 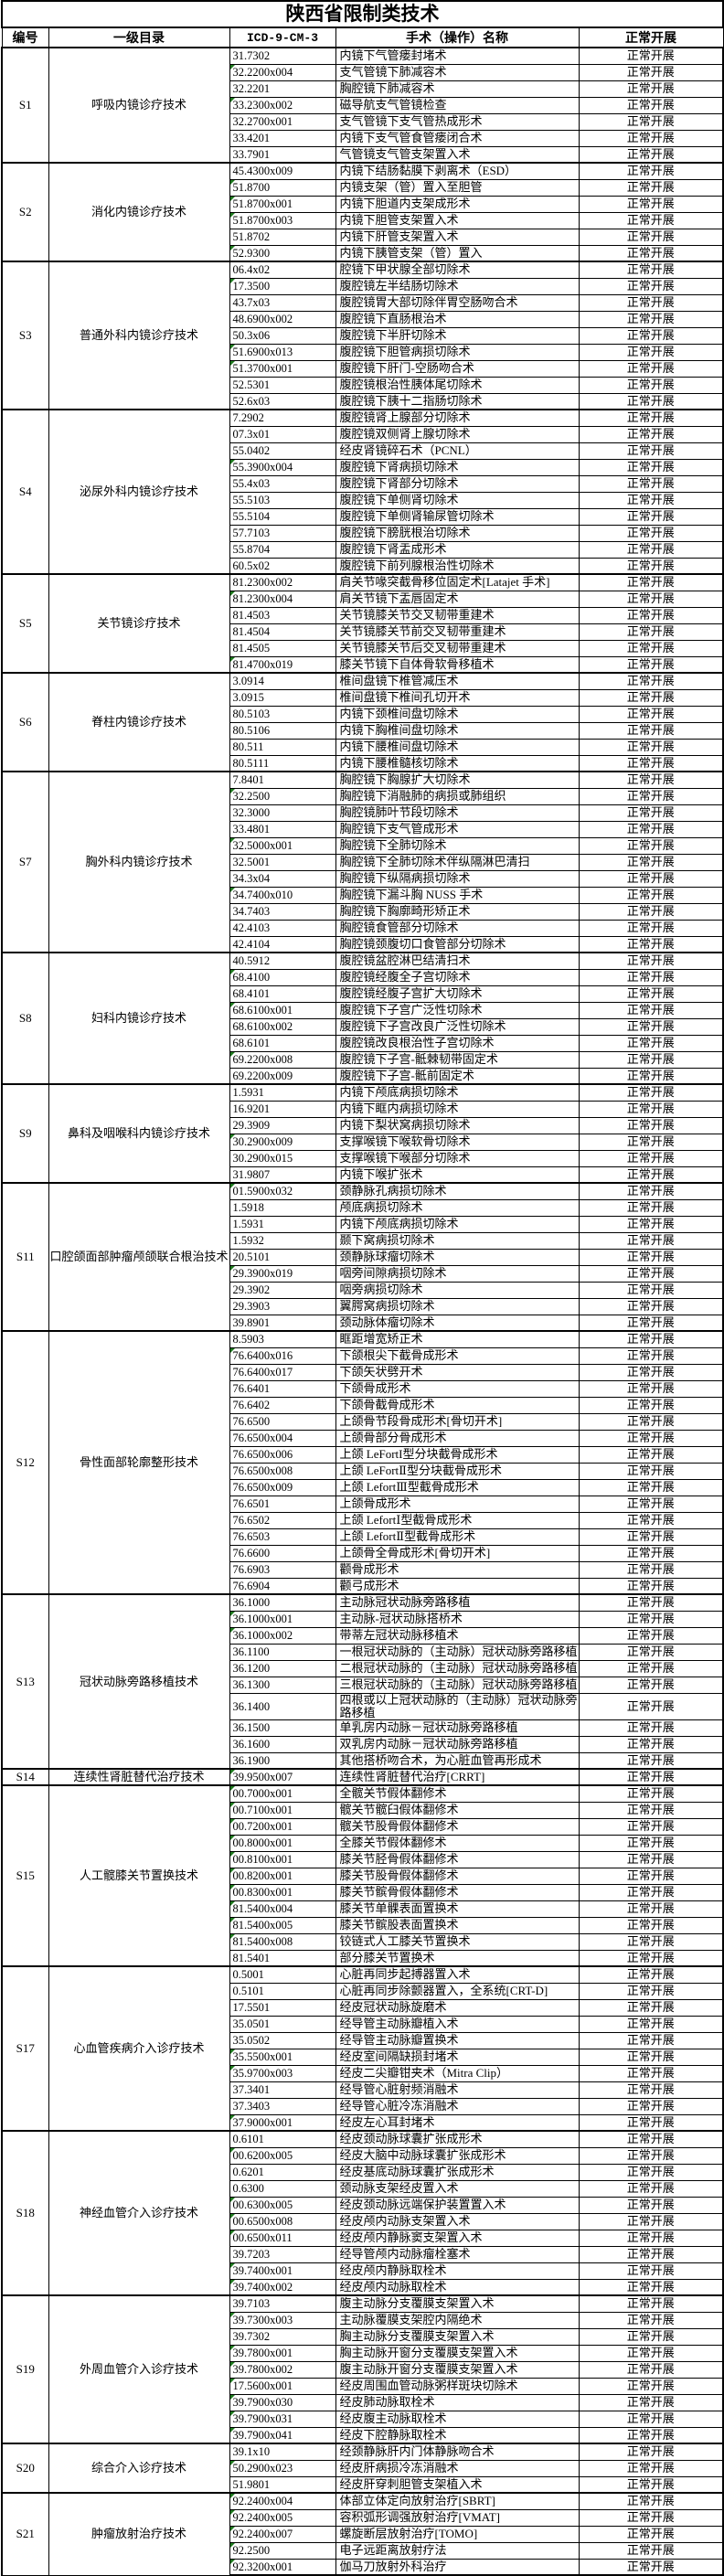 What do you see at coordinates (458, 434) in the screenshot?
I see `operation-name-cell: 腹腔镜双侧肾上腺切除术` at bounding box center [458, 434].